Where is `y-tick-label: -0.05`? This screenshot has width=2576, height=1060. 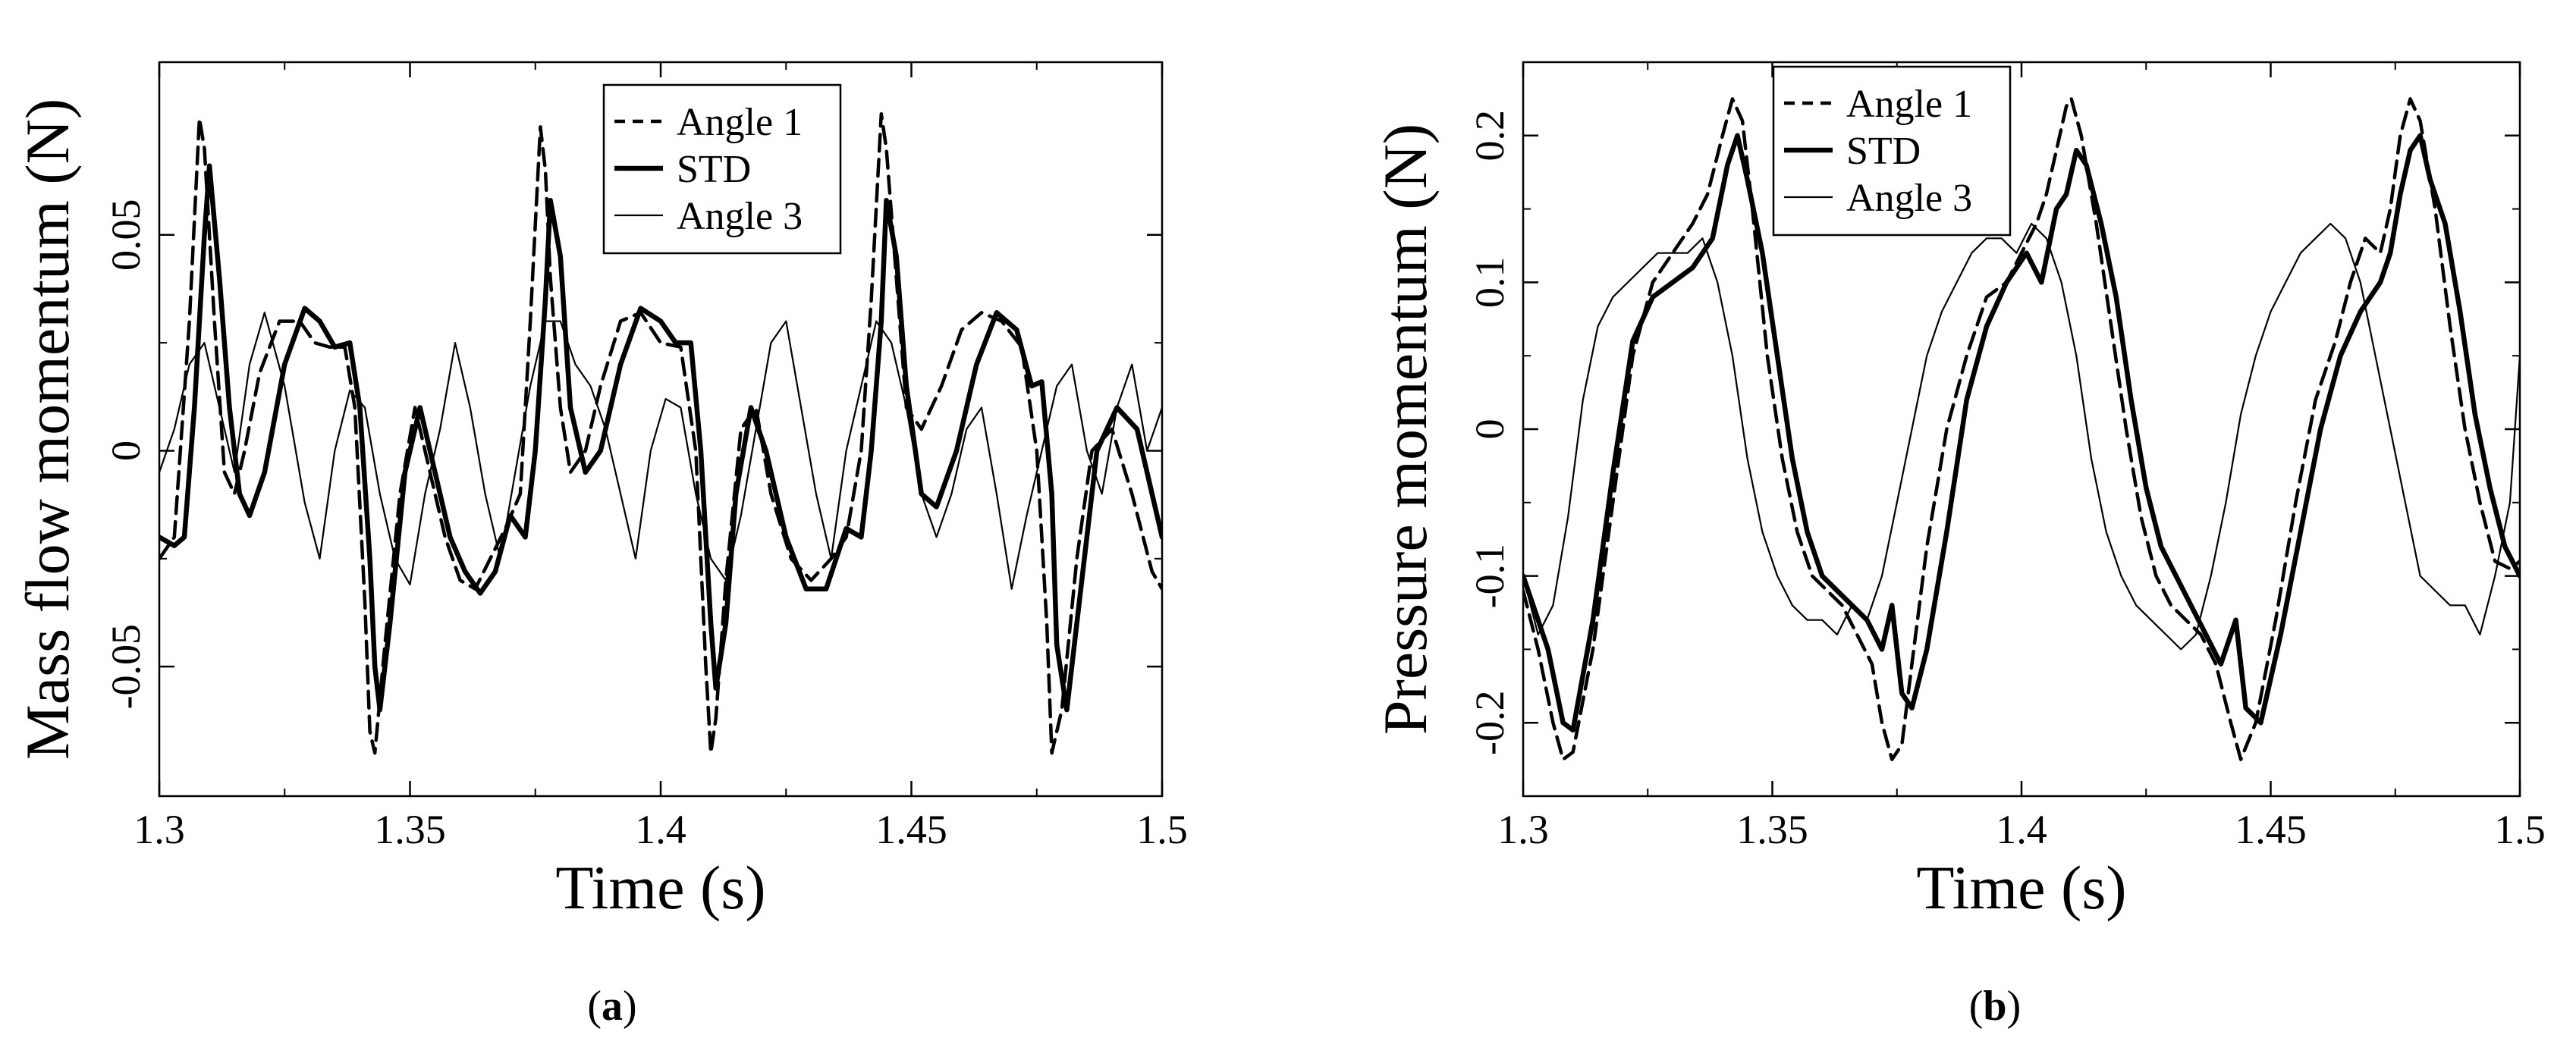
y-tick-label: -0.05 is located at coordinates (126, 666).